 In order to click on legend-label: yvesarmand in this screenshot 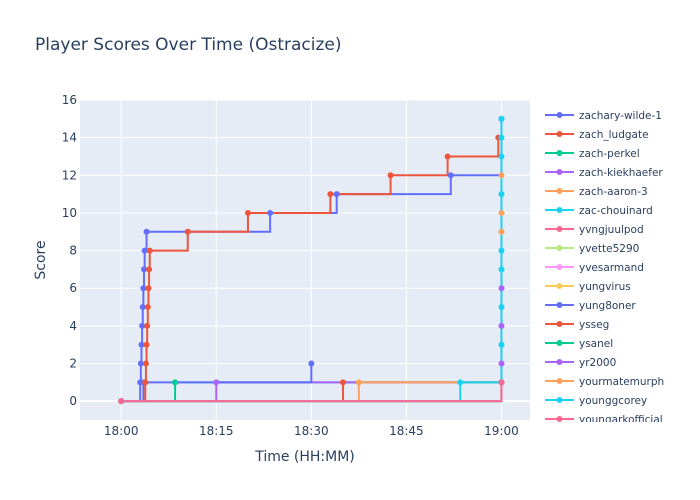, I will do `click(611, 268)`.